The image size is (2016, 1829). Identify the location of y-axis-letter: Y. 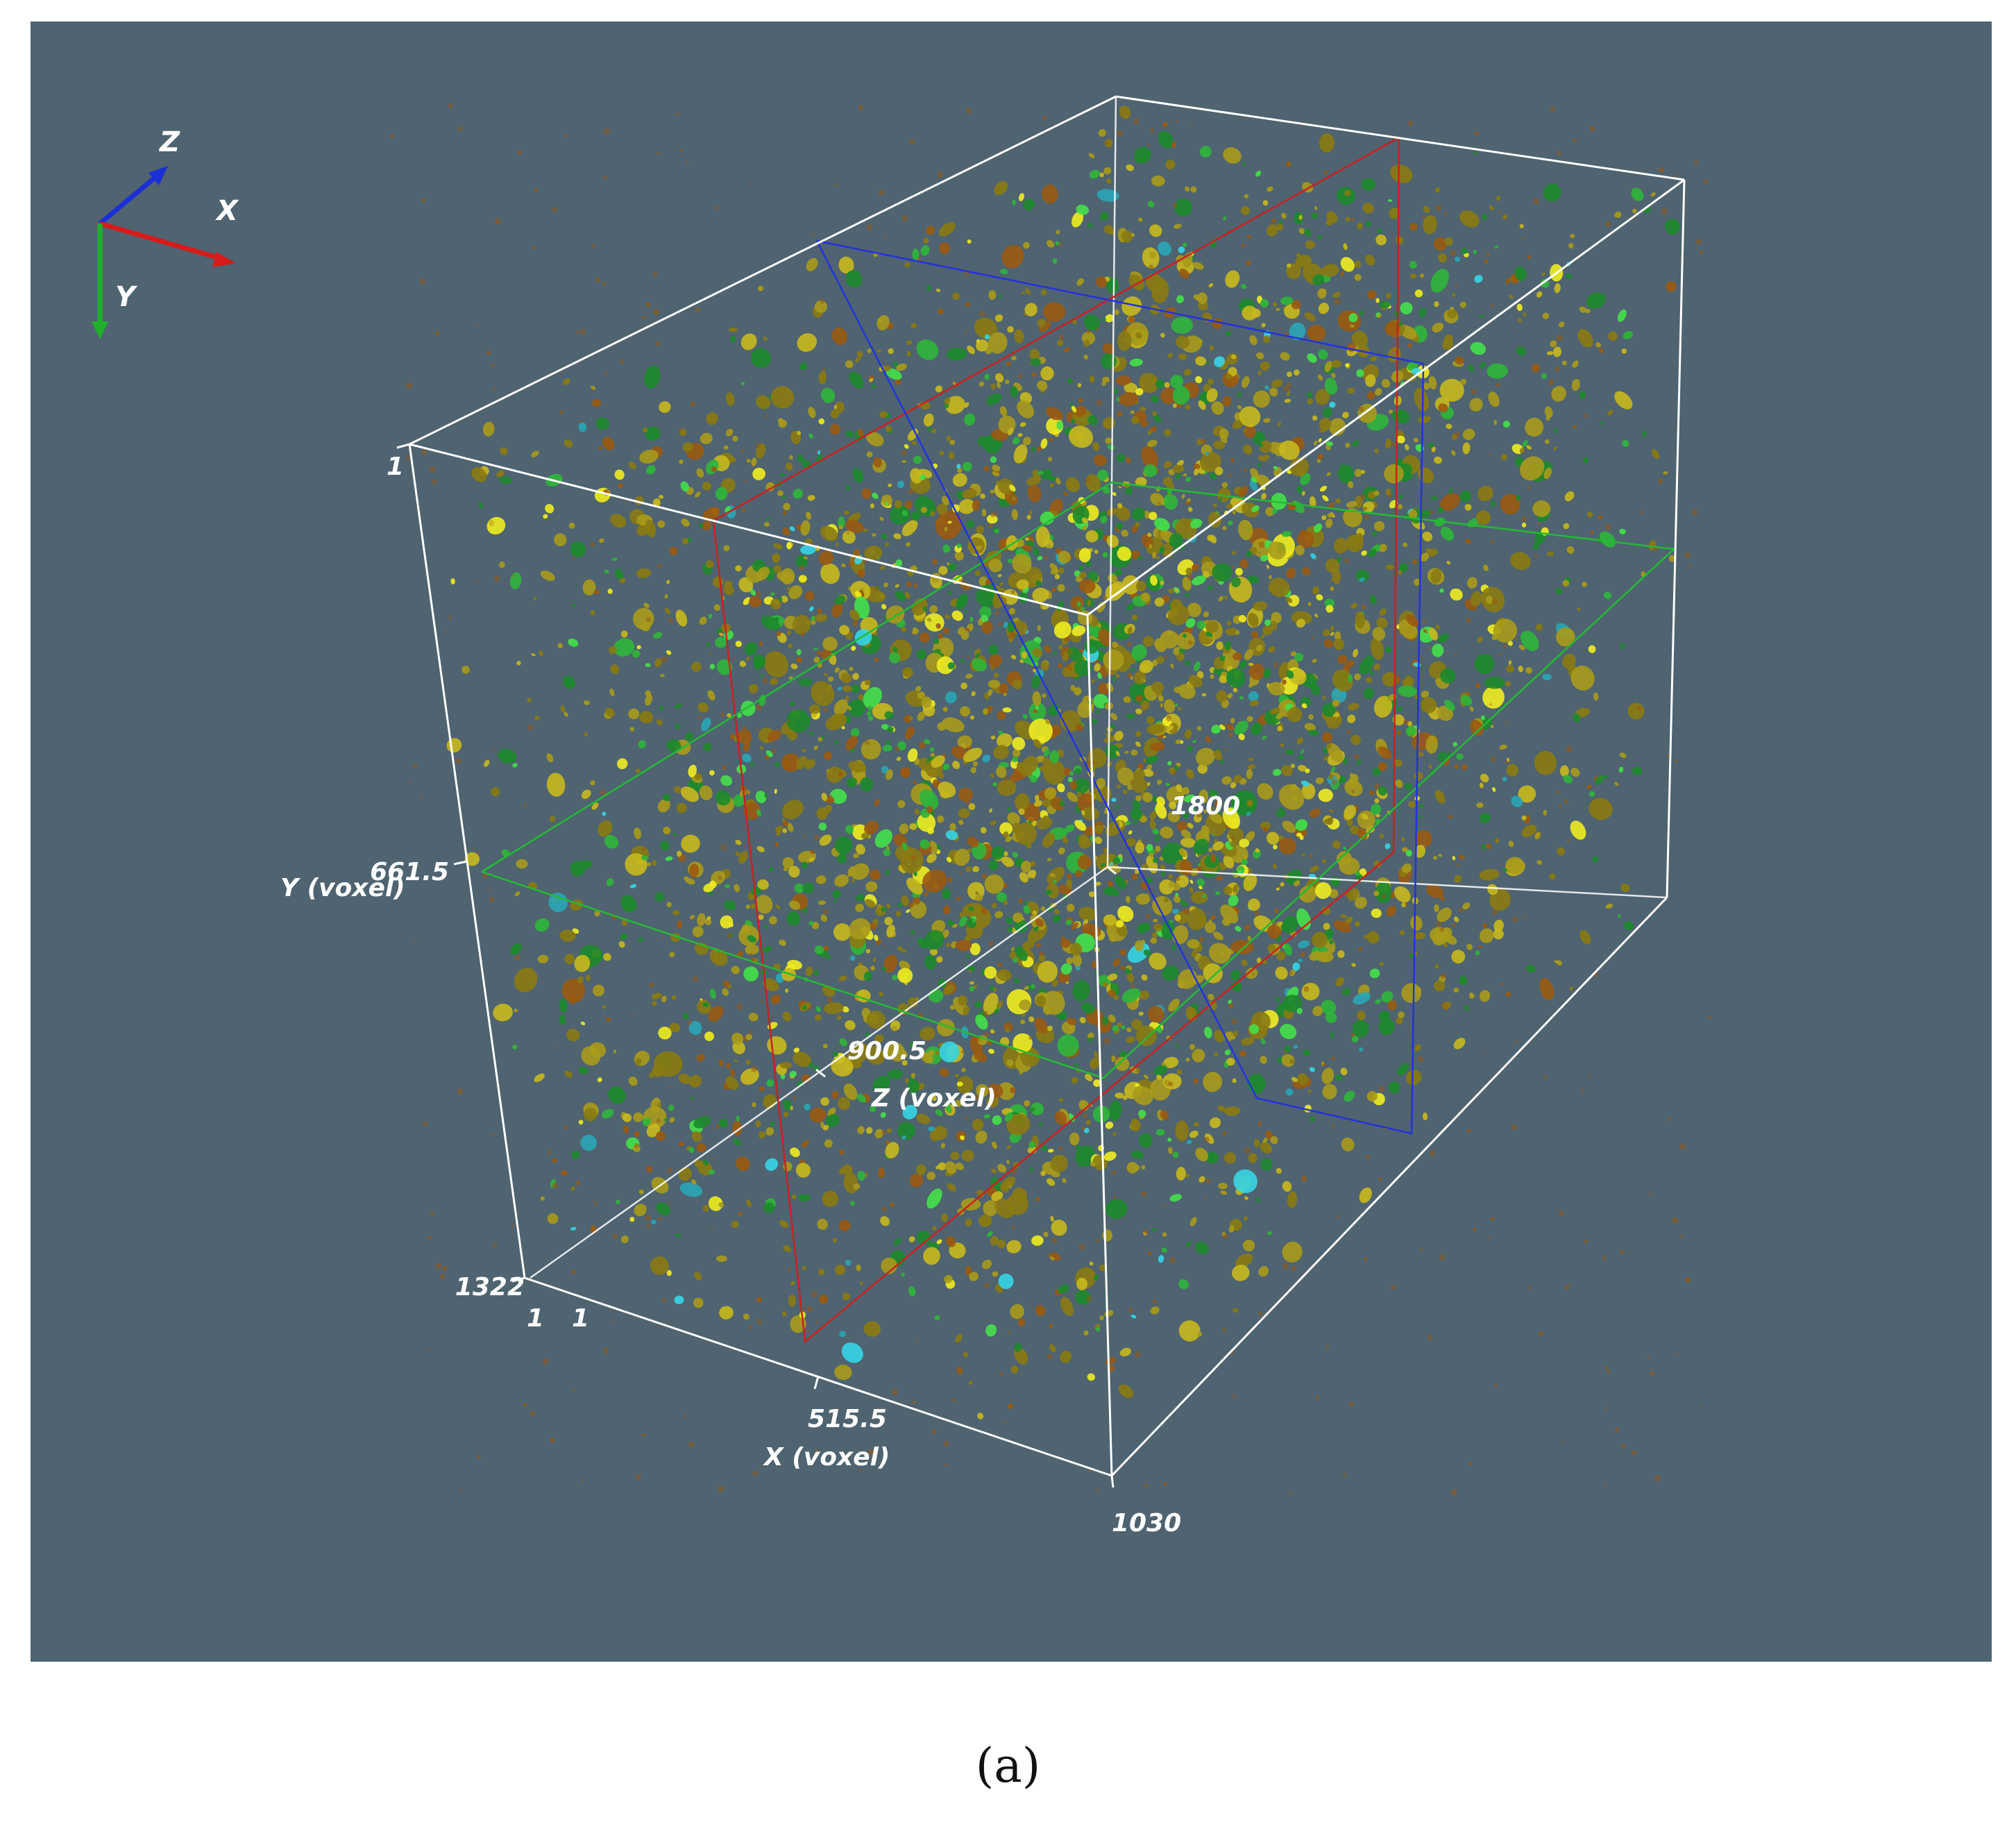
(126, 297).